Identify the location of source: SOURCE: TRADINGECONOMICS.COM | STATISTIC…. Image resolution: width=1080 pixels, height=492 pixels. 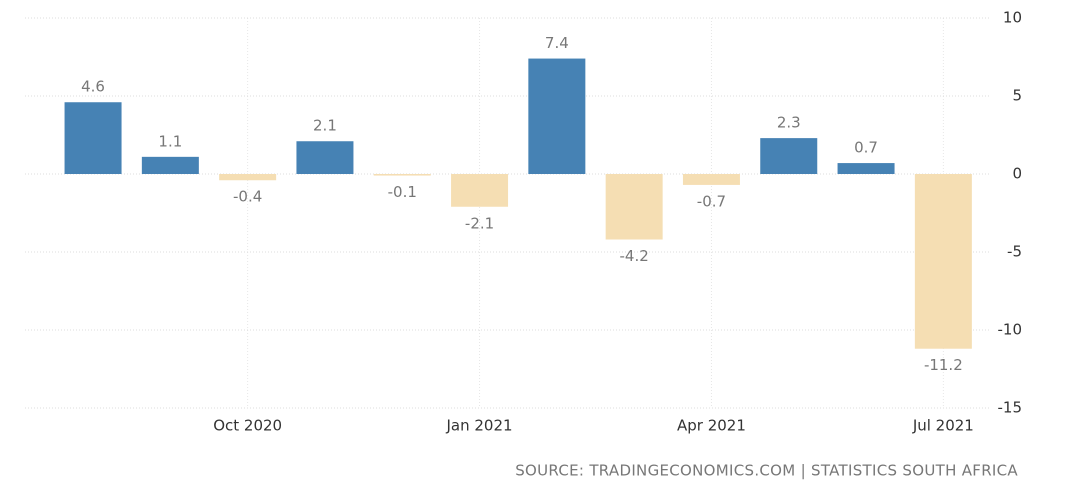
(766, 471).